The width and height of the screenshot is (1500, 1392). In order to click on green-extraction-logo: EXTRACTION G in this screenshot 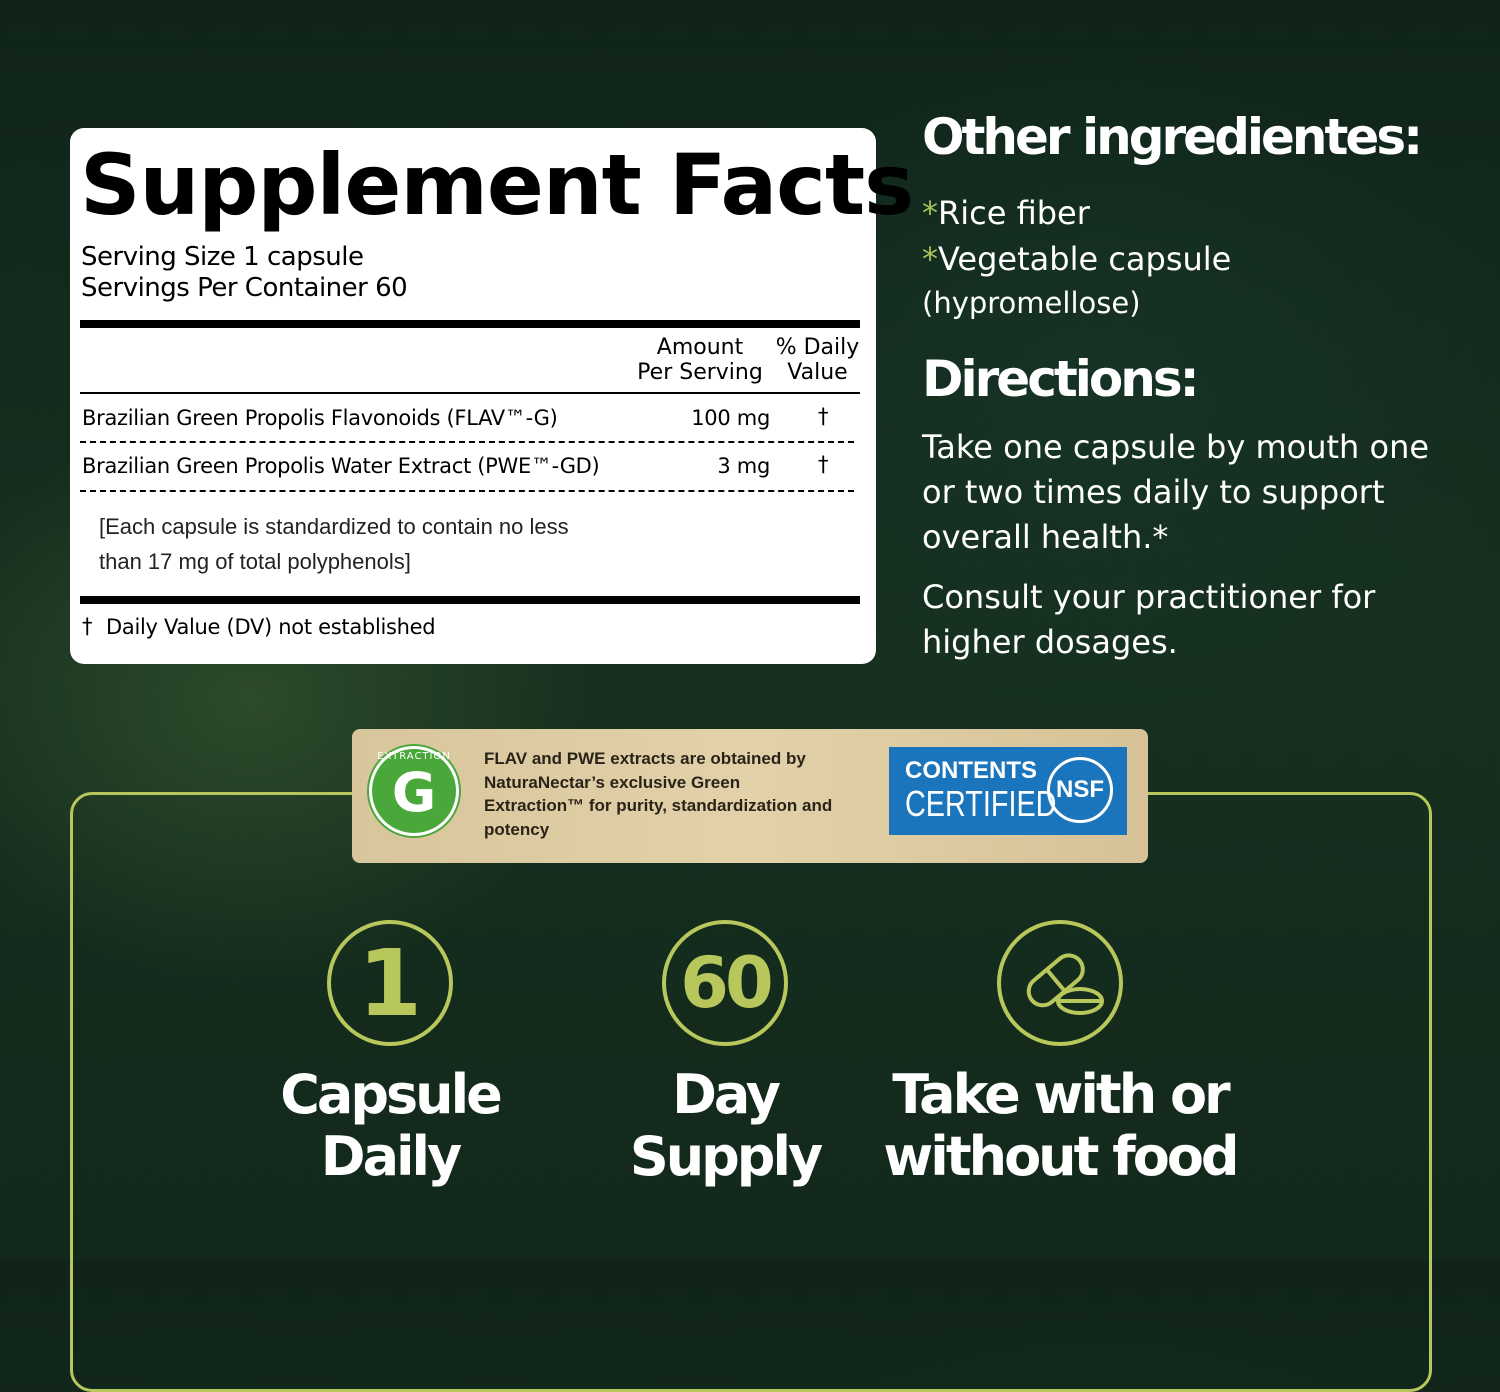, I will do `click(414, 791)`.